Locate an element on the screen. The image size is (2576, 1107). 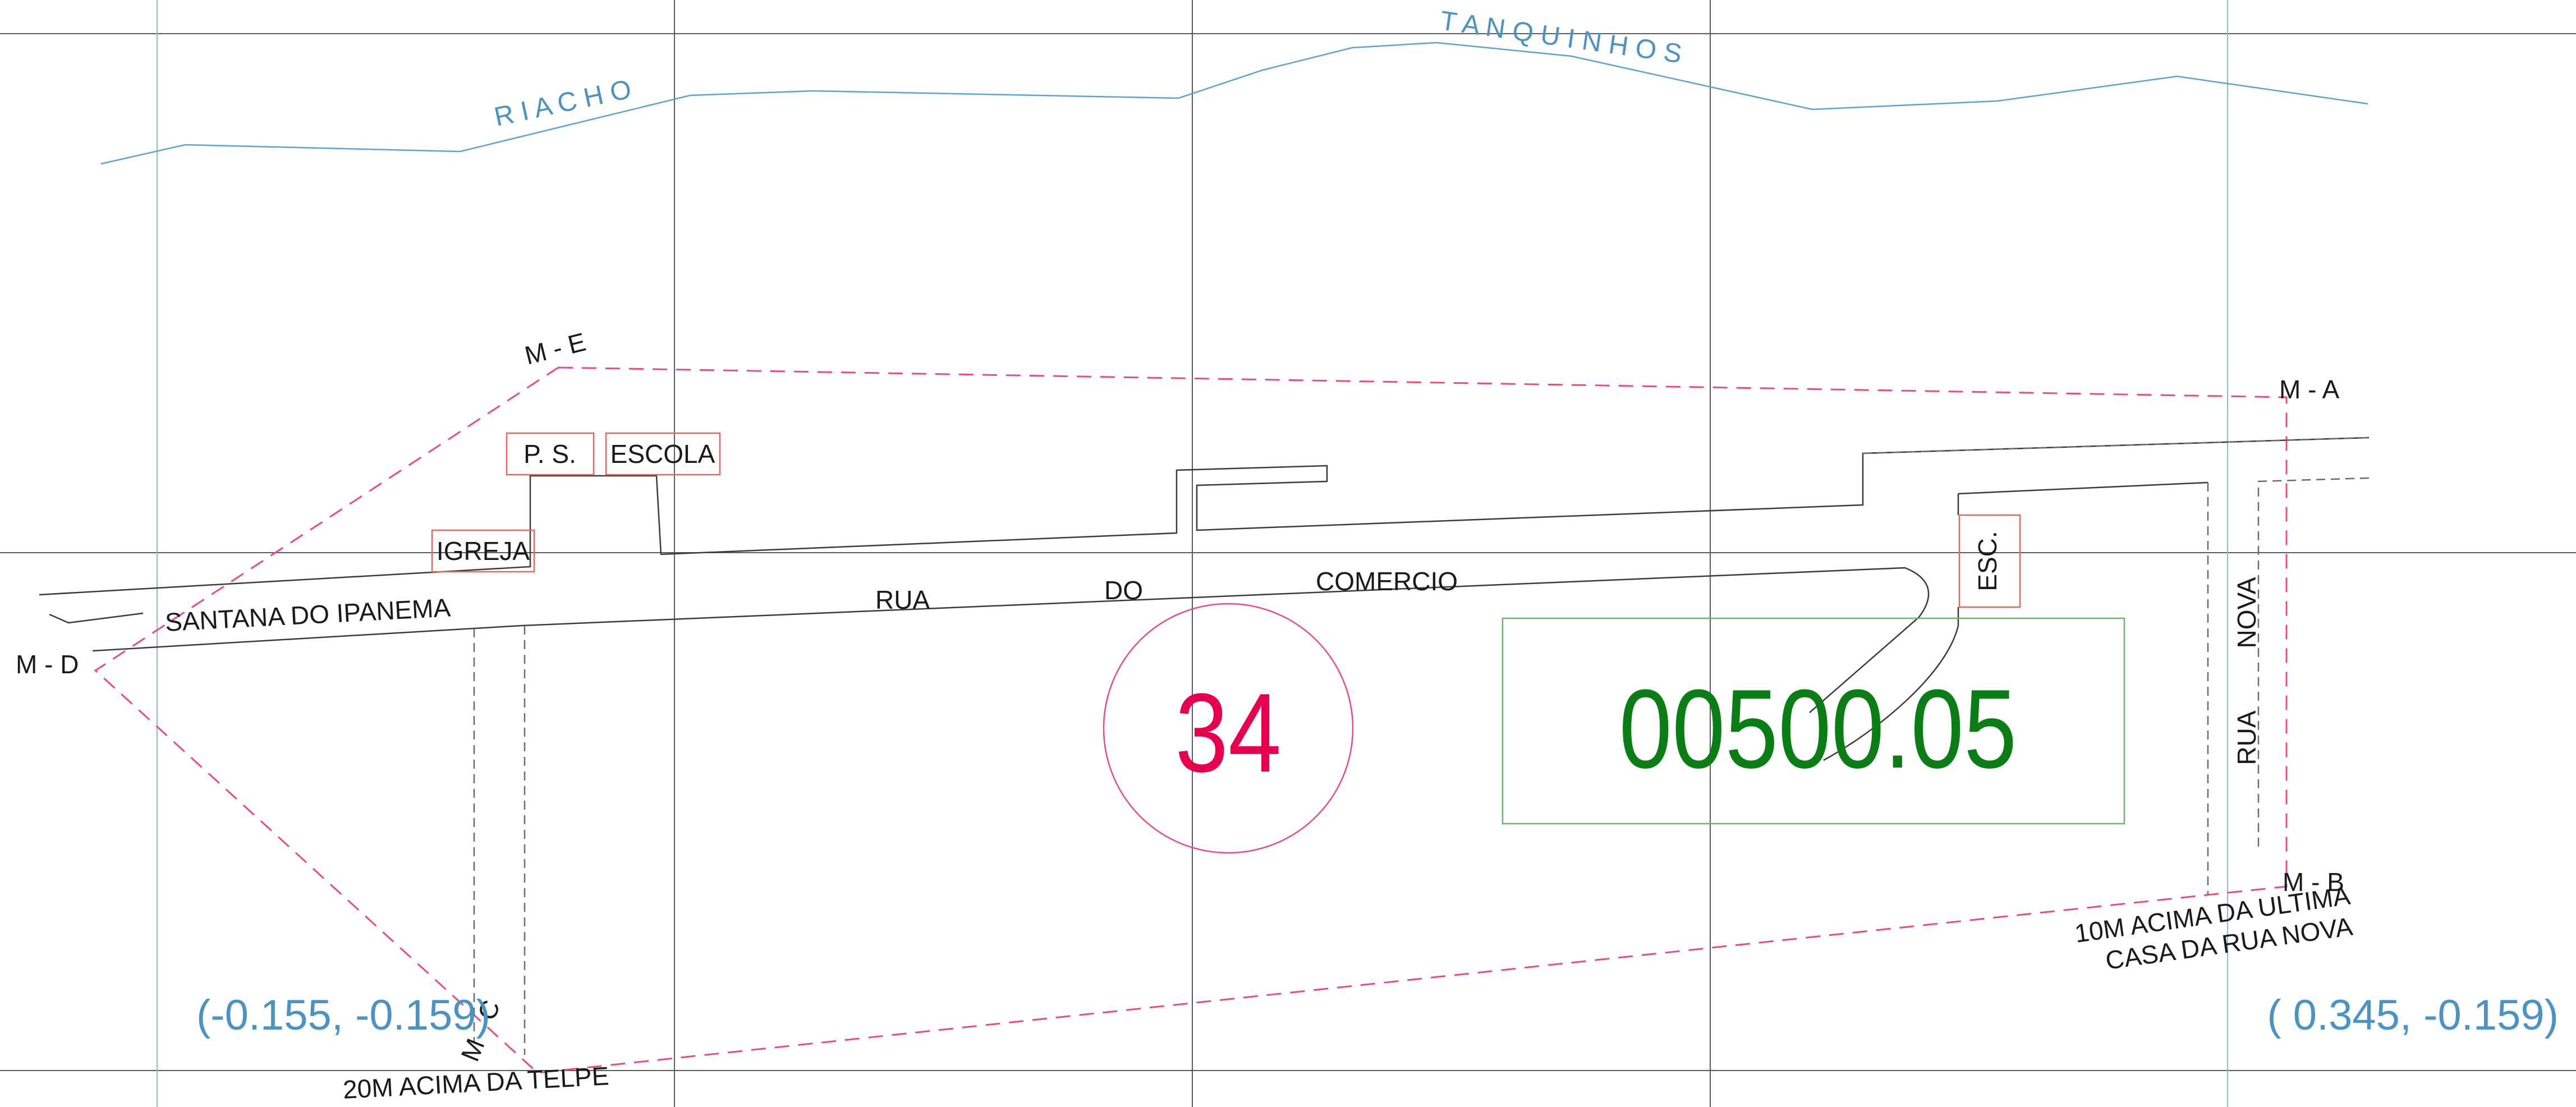
building-igreja-label: IGREJA is located at coordinates (483, 551).